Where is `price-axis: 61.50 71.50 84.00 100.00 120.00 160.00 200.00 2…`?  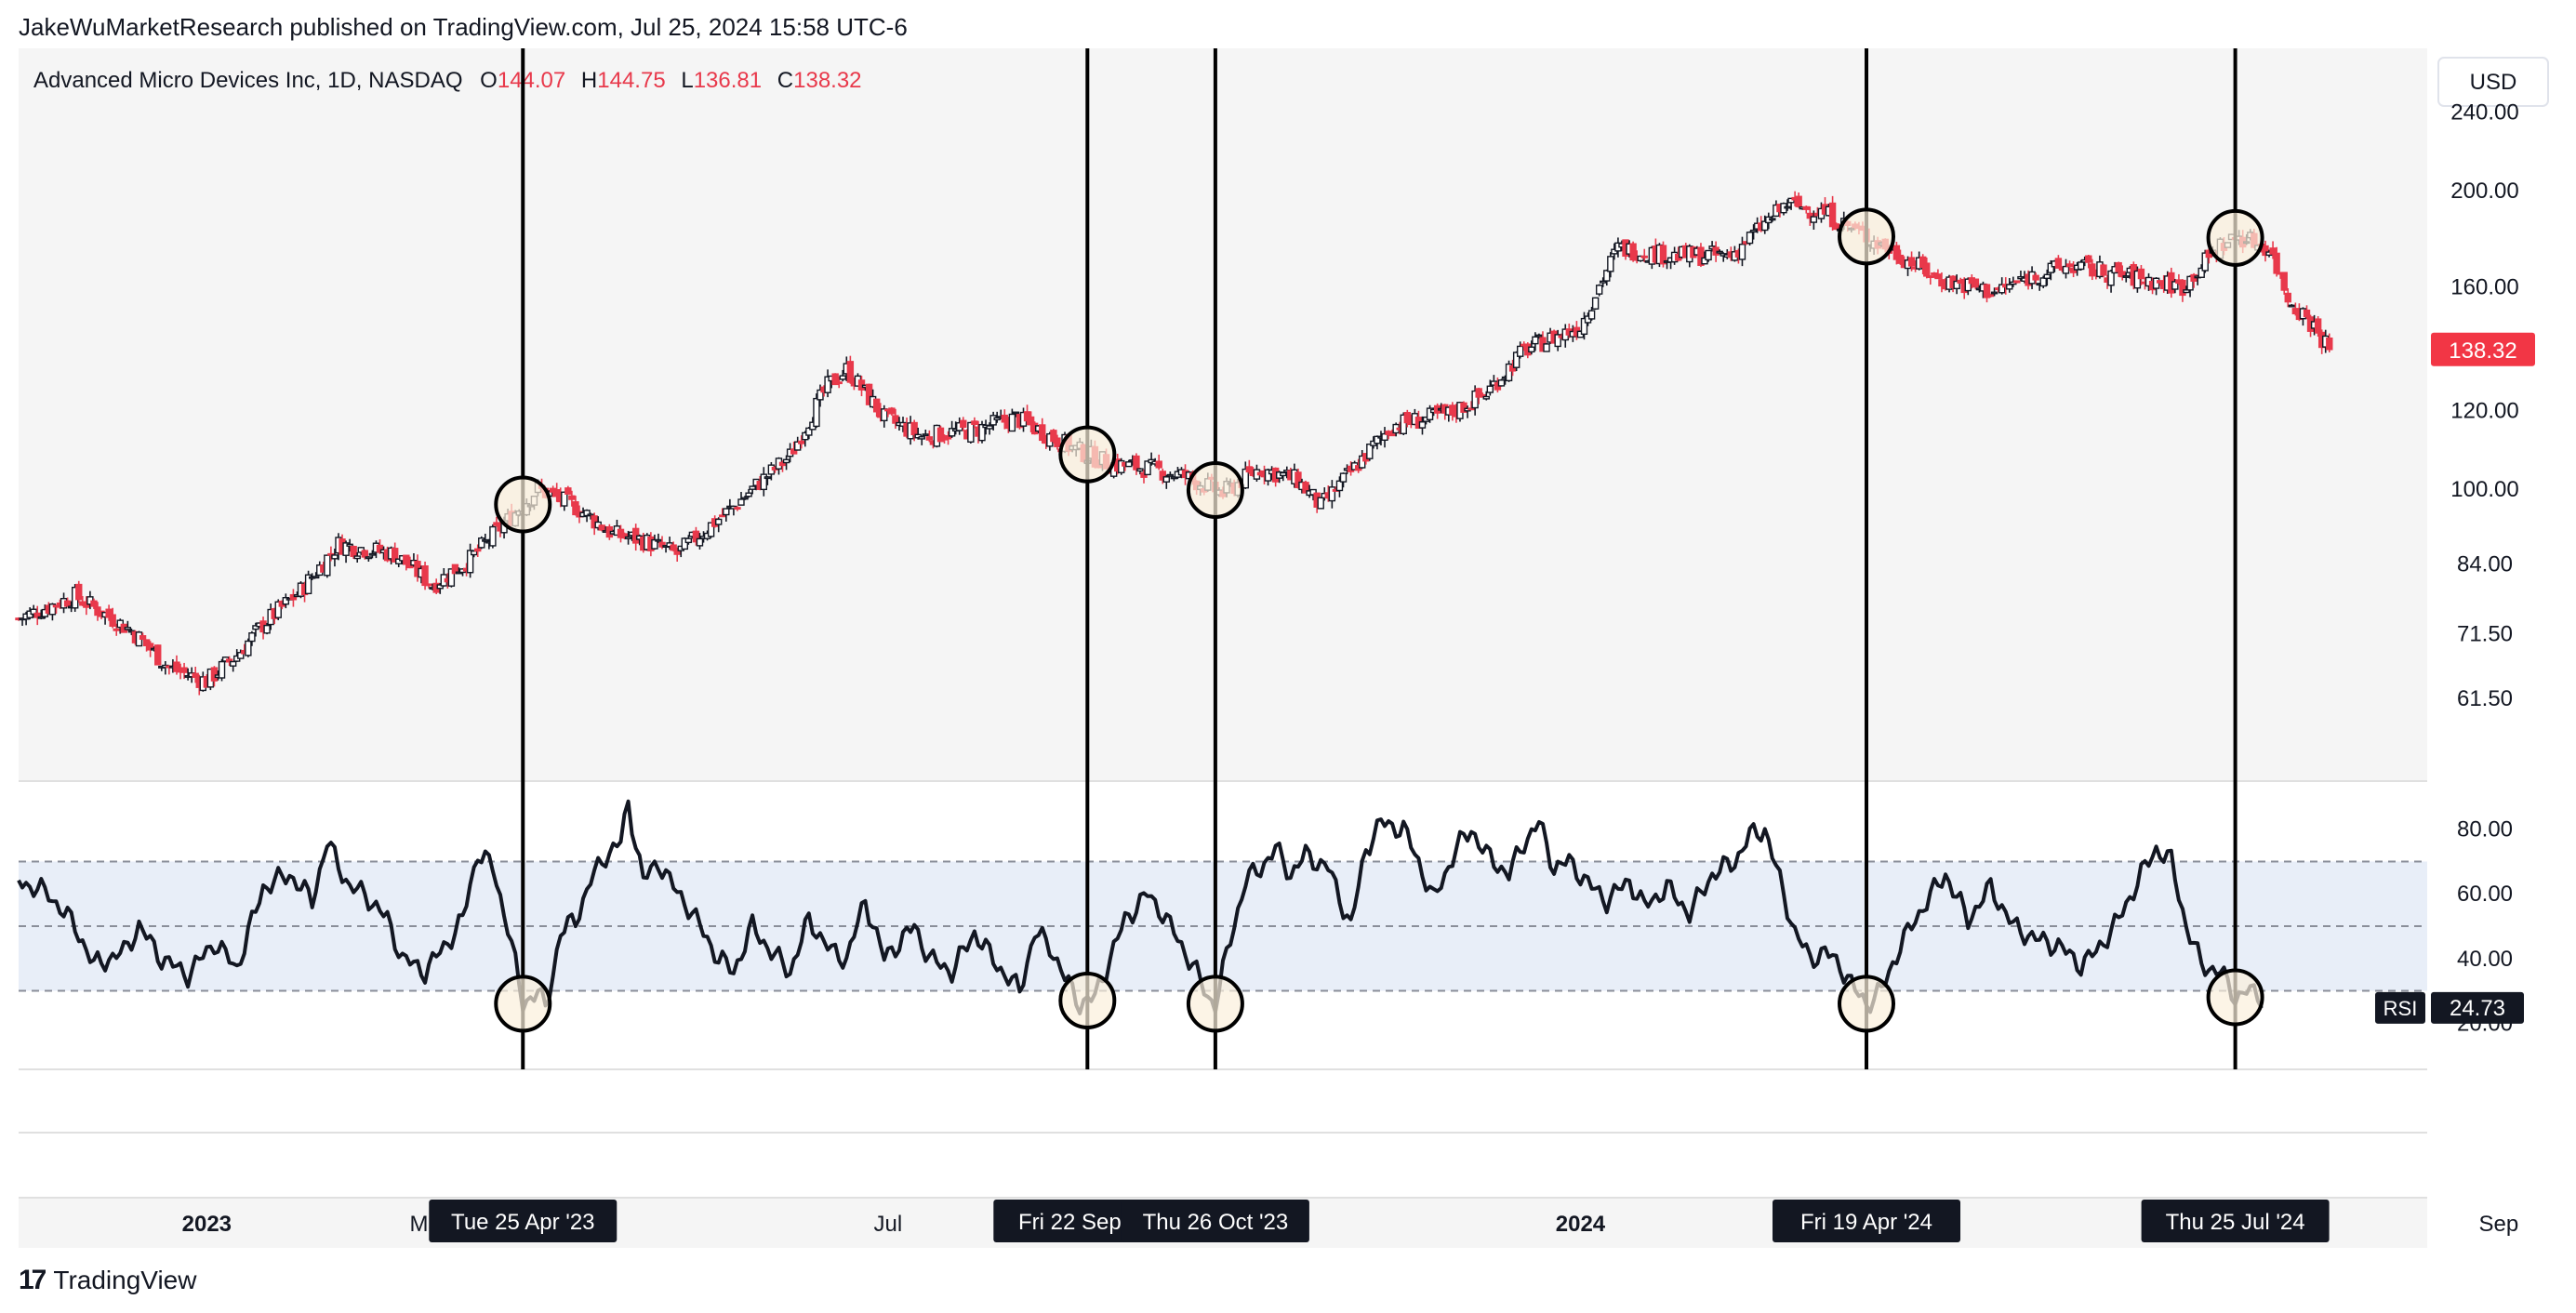 price-axis: 61.50 71.50 84.00 100.00 120.00 160.00 200.00 2… is located at coordinates (2484, 406).